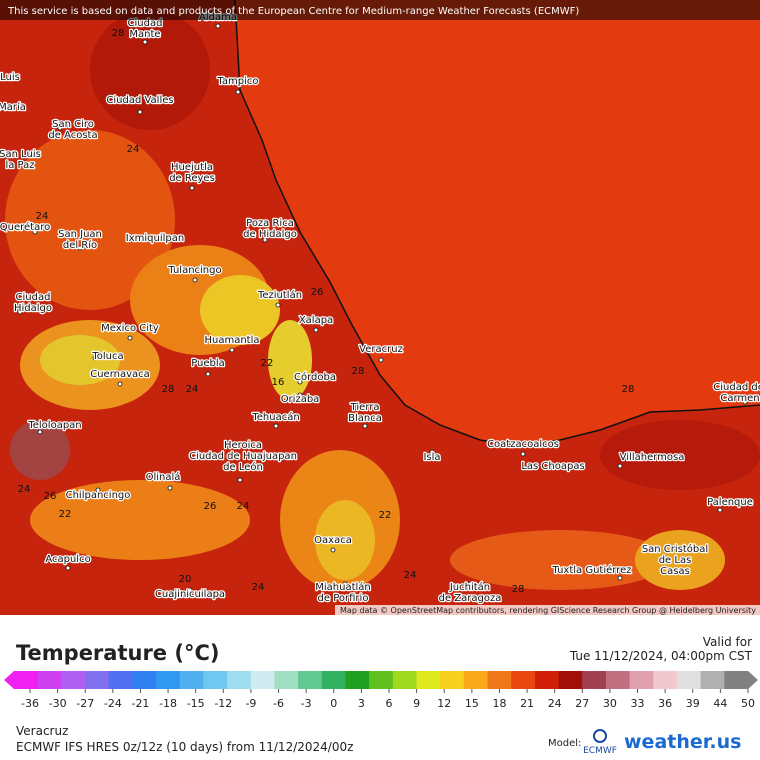  I want to click on city-label: de Porfirio, so click(343, 598).